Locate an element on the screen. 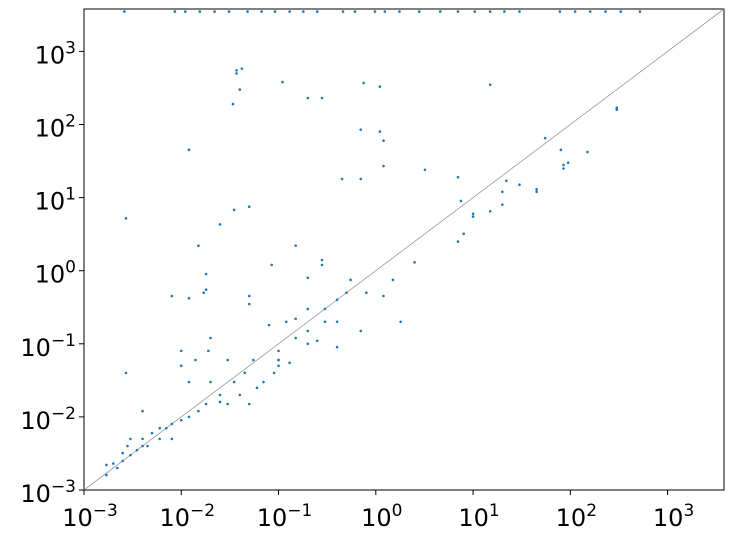  tick-exponent: −1 is located at coordinates (63, 341).